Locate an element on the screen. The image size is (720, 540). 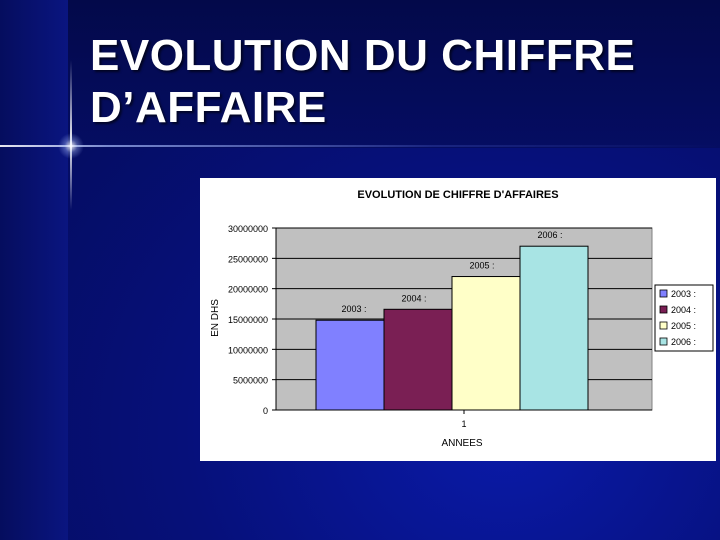
legend-entry: 2003 : is located at coordinates (683, 294).